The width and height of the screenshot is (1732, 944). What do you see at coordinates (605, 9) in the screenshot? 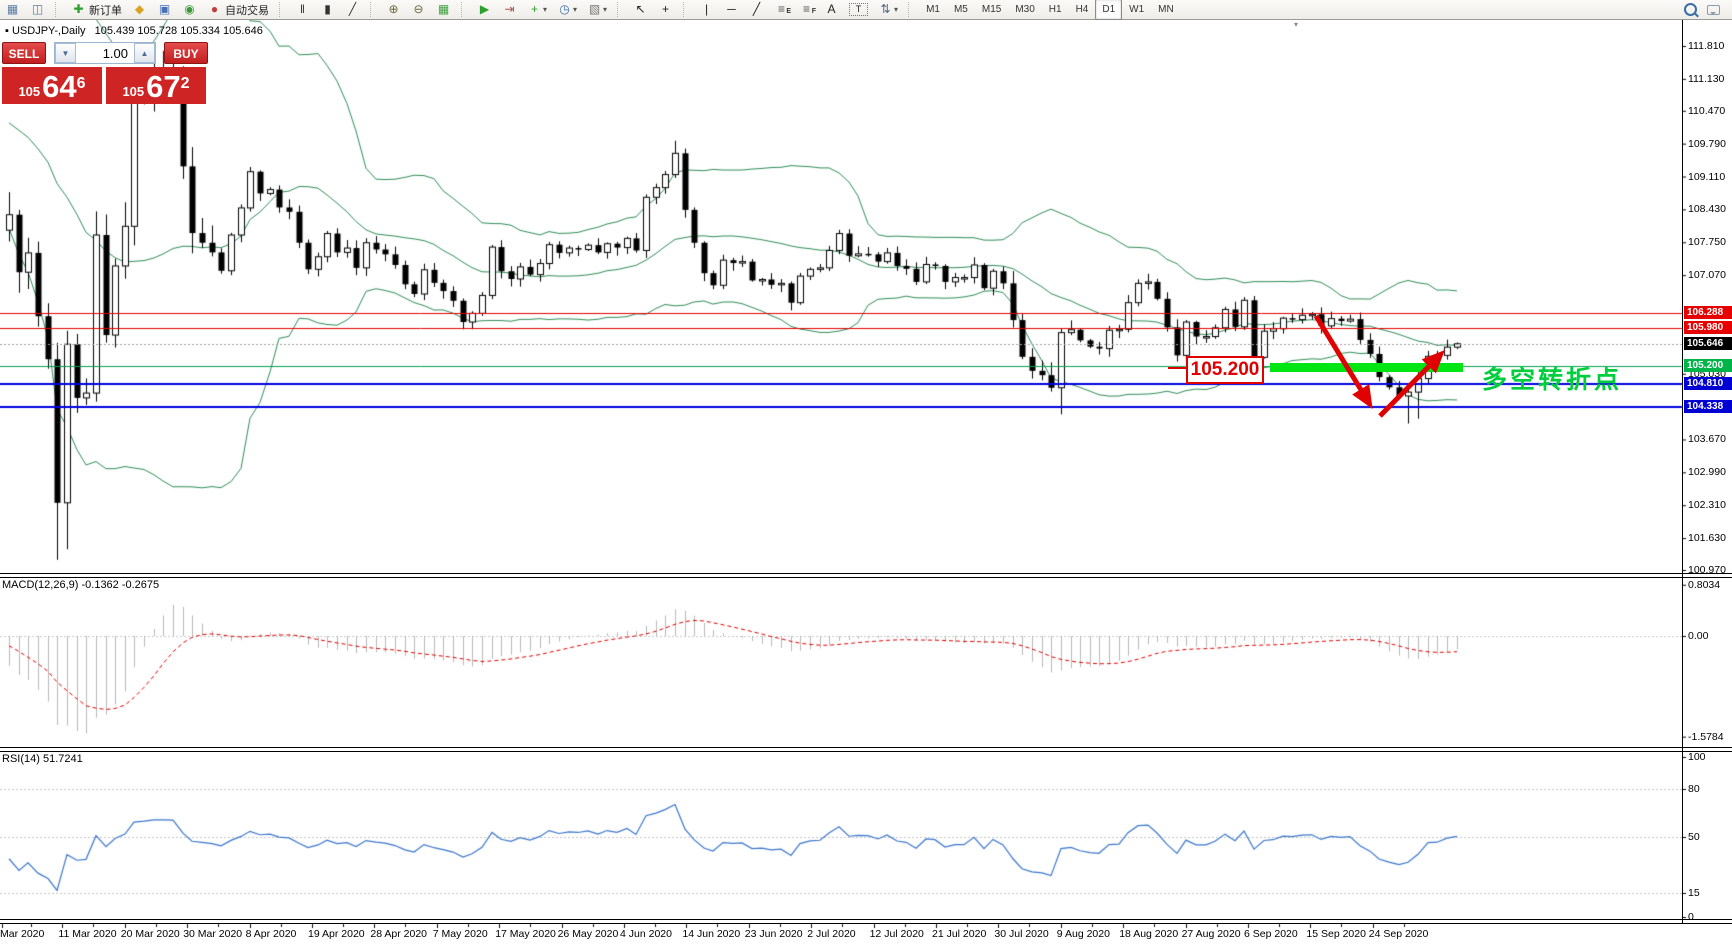
I see `templates-icon-dropdown: ▾` at bounding box center [605, 9].